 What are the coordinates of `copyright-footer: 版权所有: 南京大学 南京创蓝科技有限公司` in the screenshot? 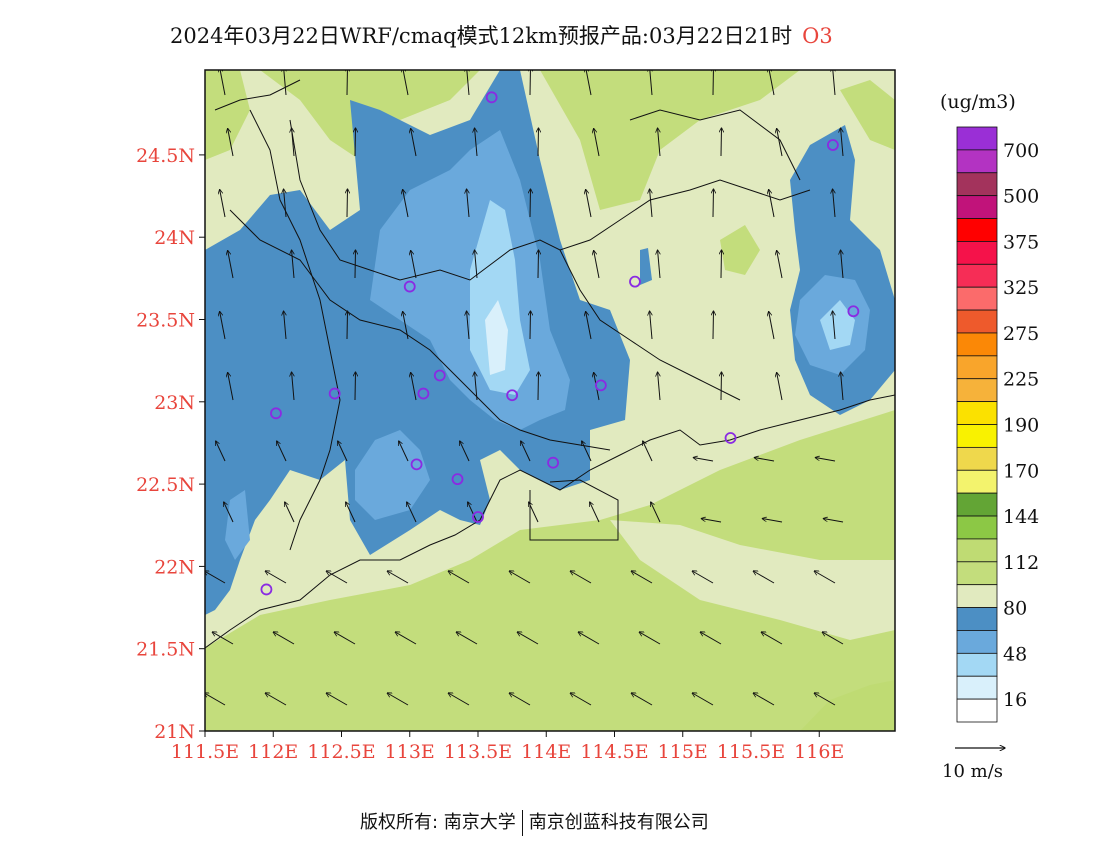 It's located at (534, 822).